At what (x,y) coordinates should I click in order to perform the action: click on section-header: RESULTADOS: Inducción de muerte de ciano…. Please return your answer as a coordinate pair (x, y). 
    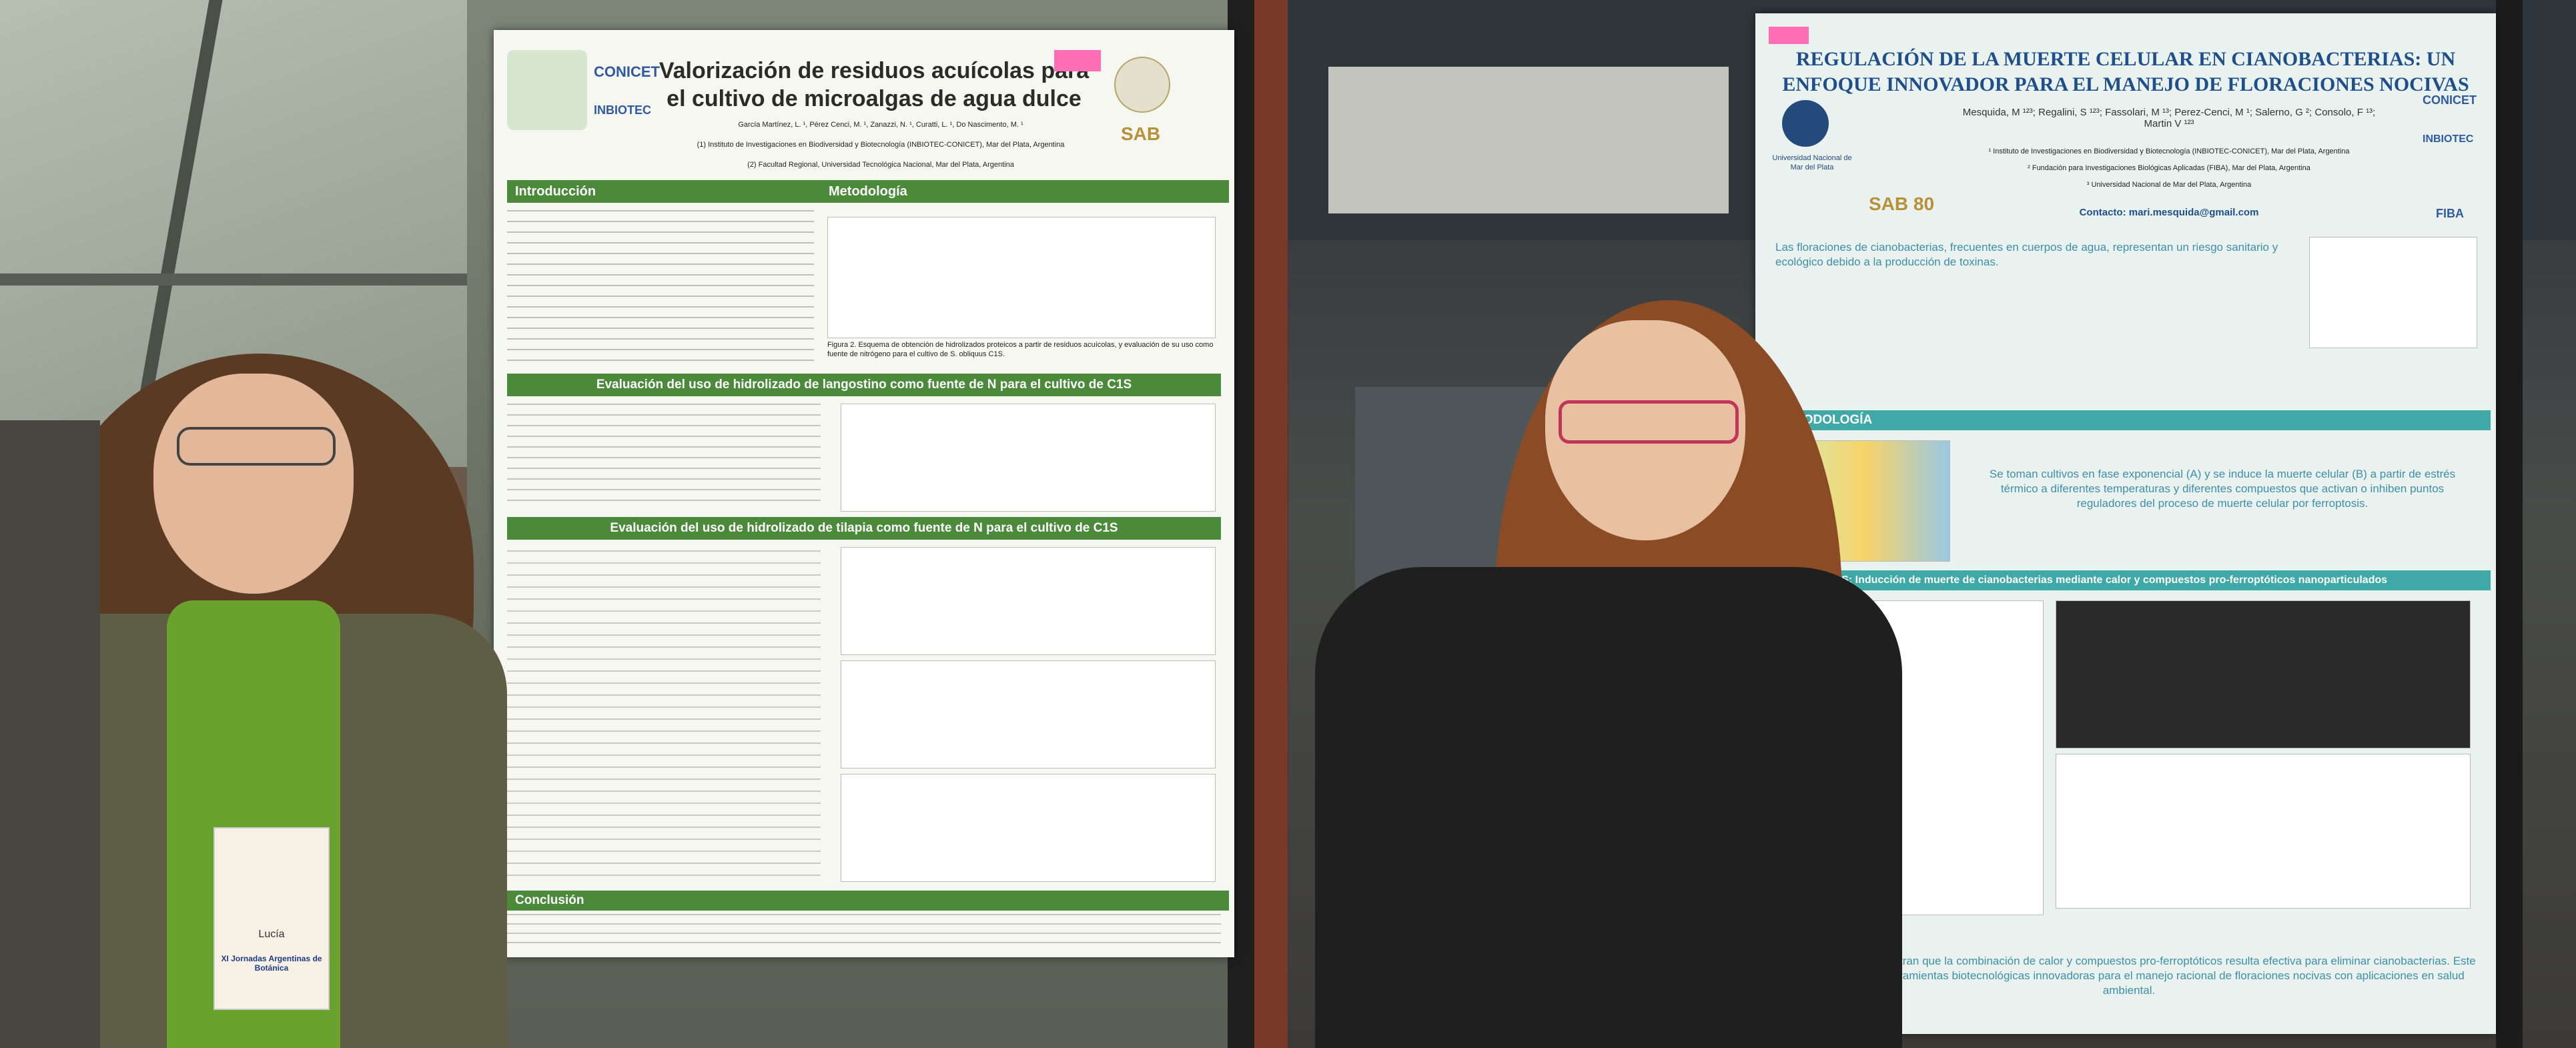
    Looking at the image, I should click on (2130, 580).